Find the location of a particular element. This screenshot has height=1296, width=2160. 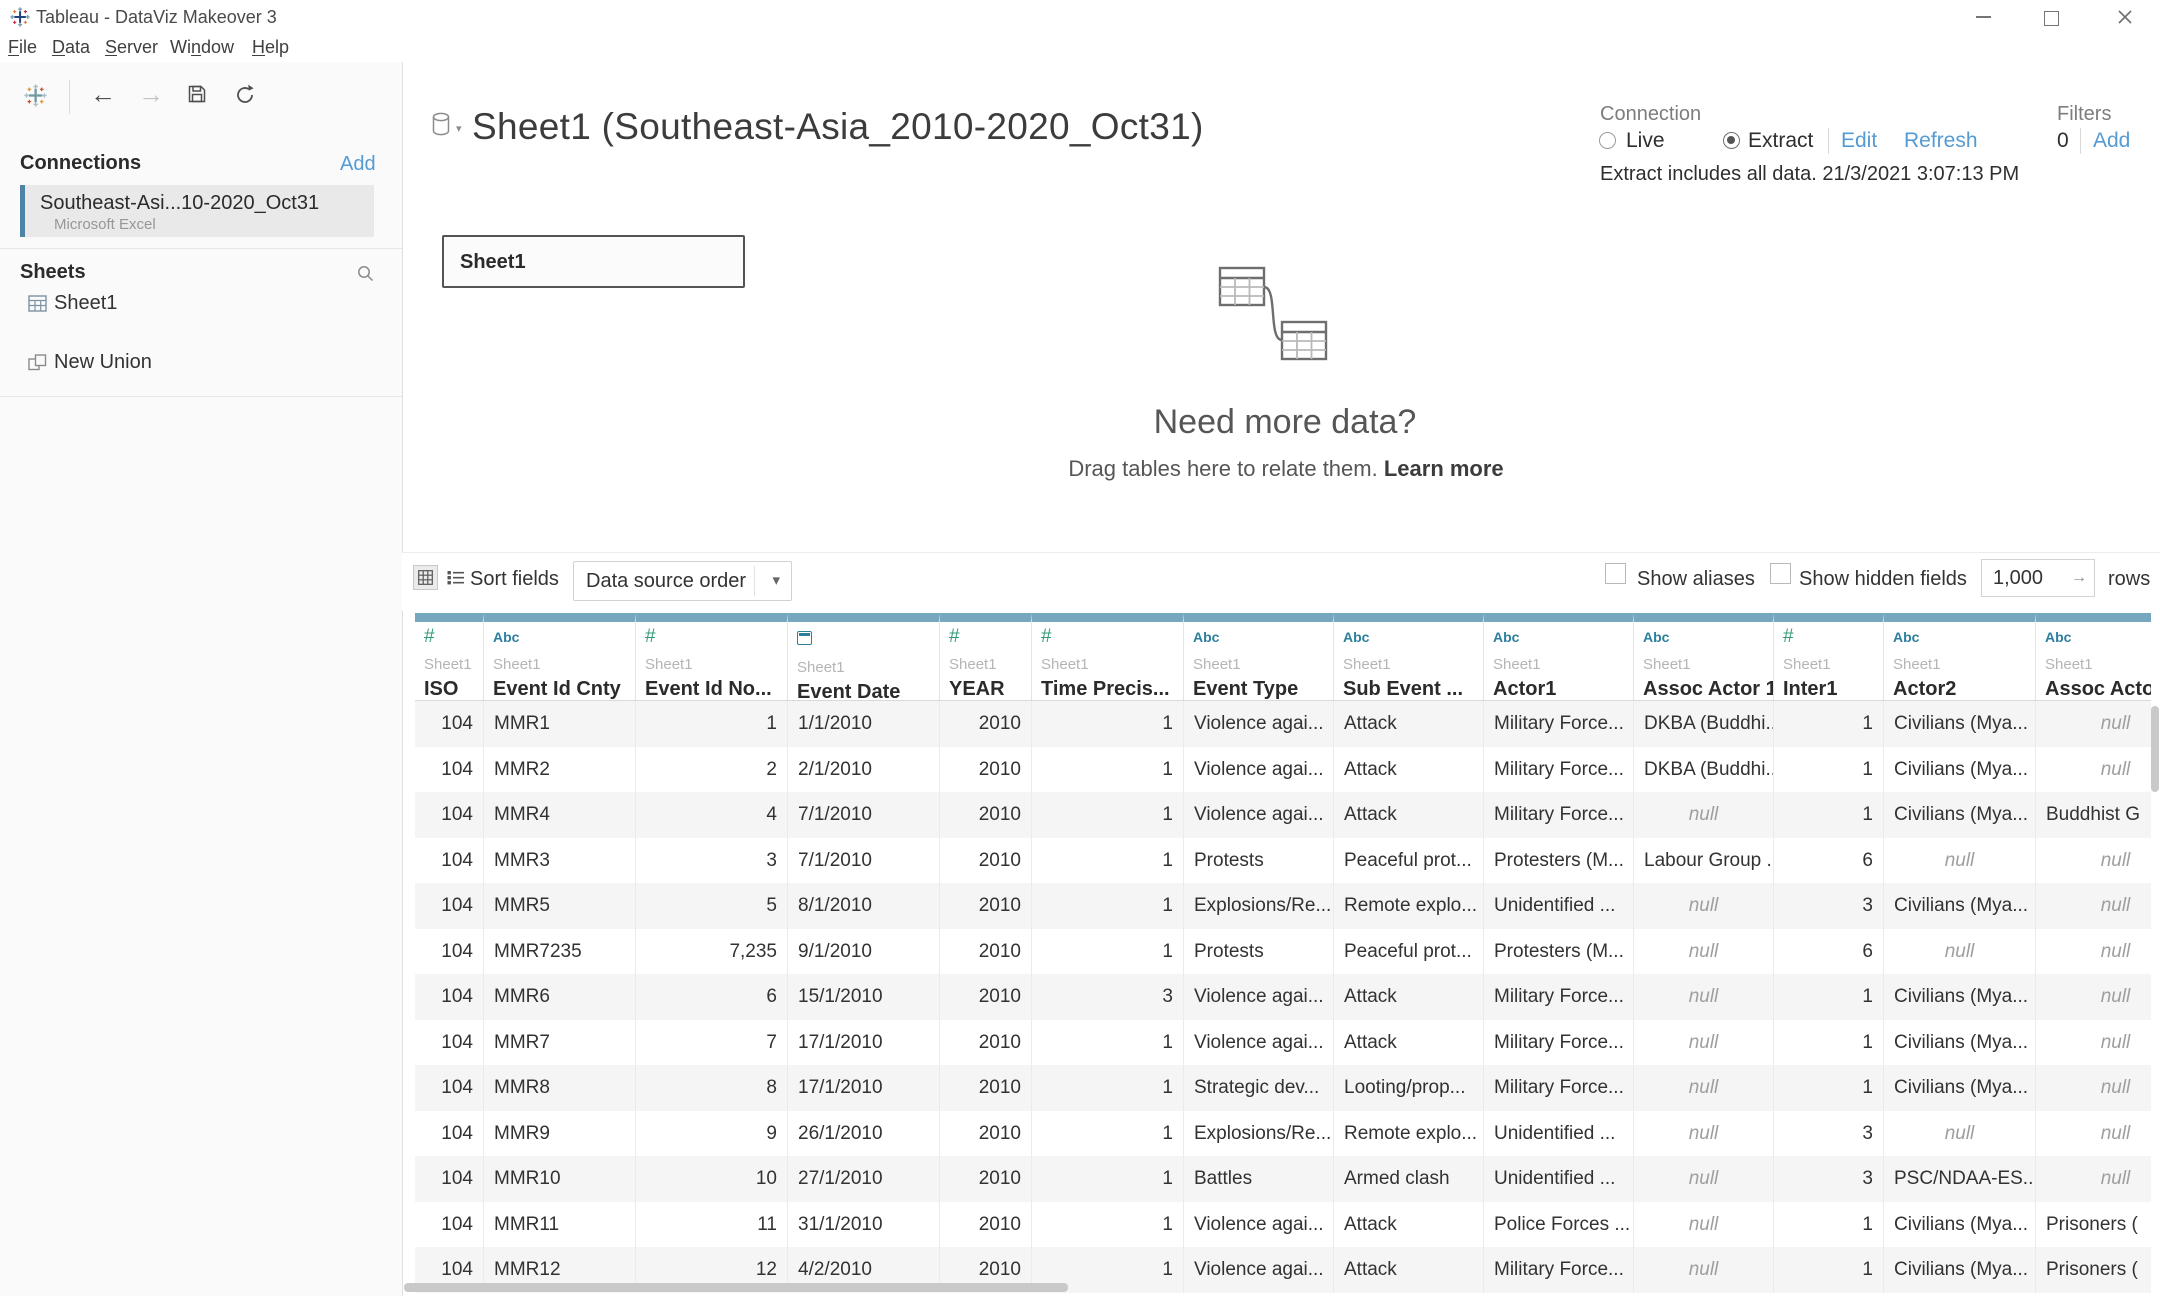

column-header: Abc Sheet1 Actor2 is located at coordinates (1960, 656).